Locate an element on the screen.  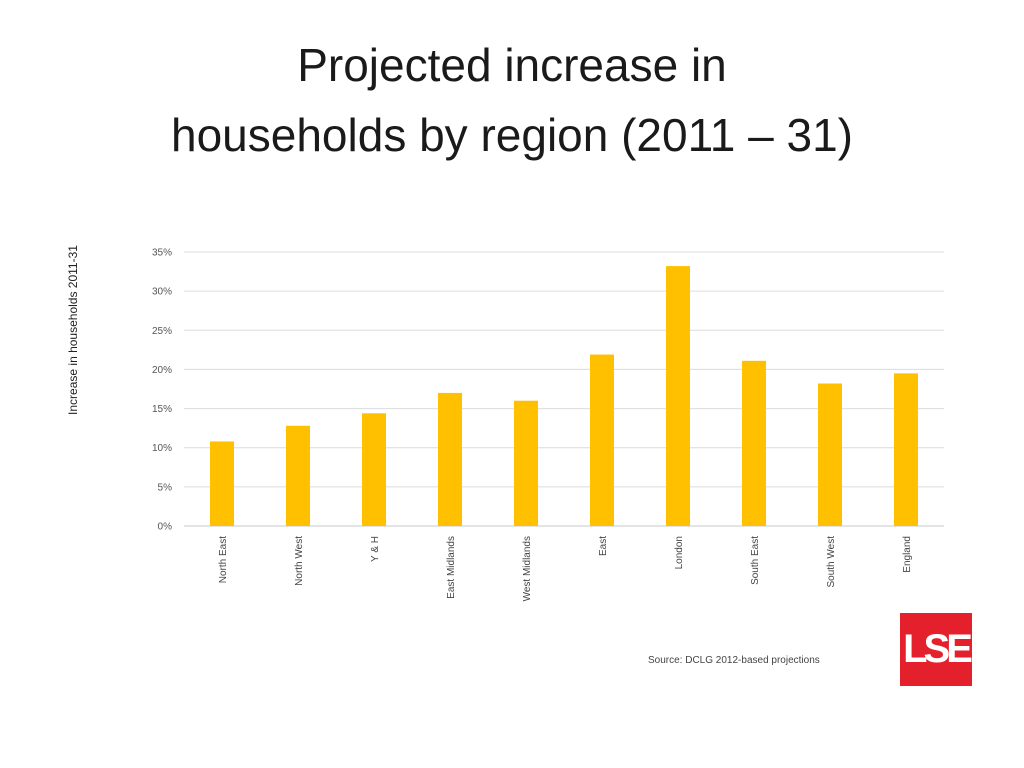
x-tick-label: South East is located at coordinates (755, 560).